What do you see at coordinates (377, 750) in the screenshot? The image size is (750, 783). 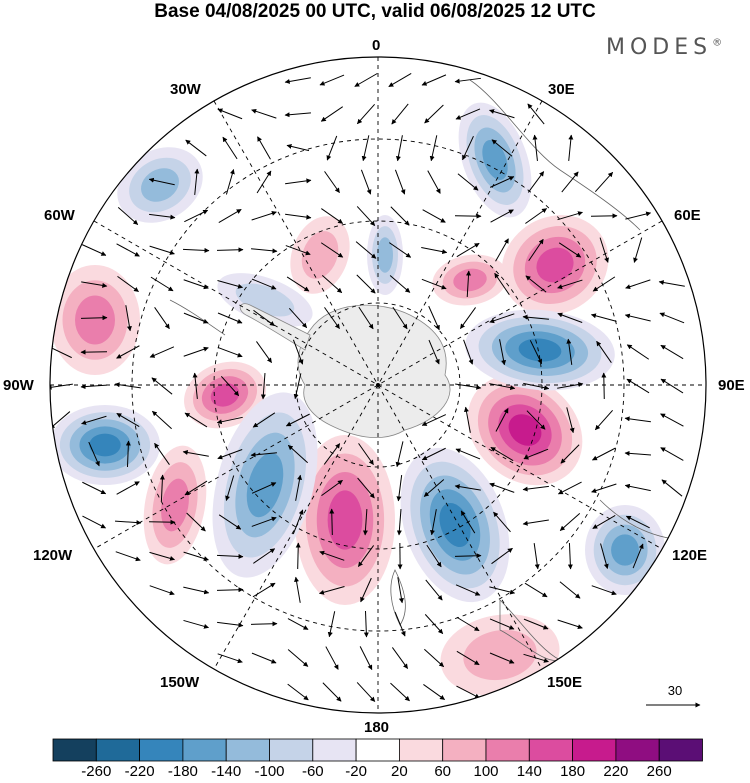 I see `colorbar` at bounding box center [377, 750].